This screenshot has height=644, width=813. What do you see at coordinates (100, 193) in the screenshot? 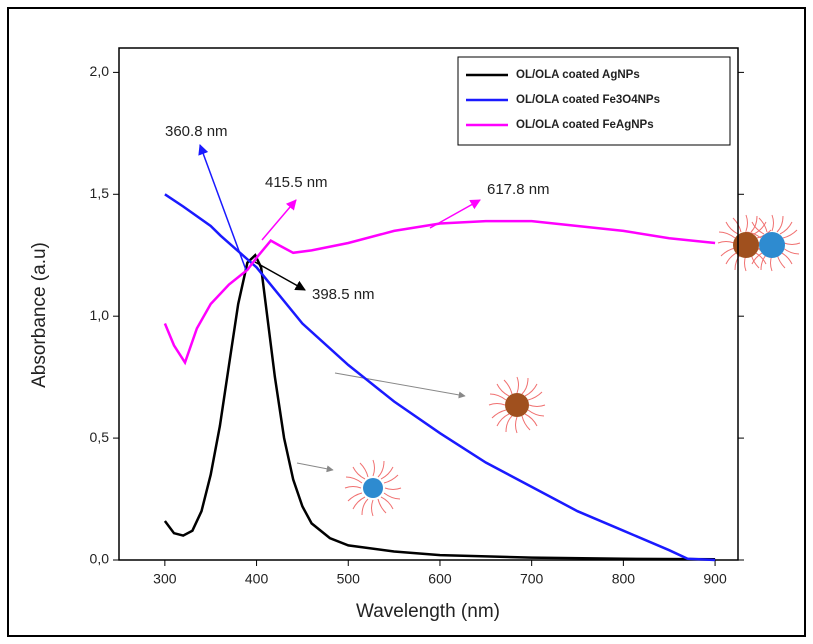
I see `y-tick-label: 1,5` at bounding box center [100, 193].